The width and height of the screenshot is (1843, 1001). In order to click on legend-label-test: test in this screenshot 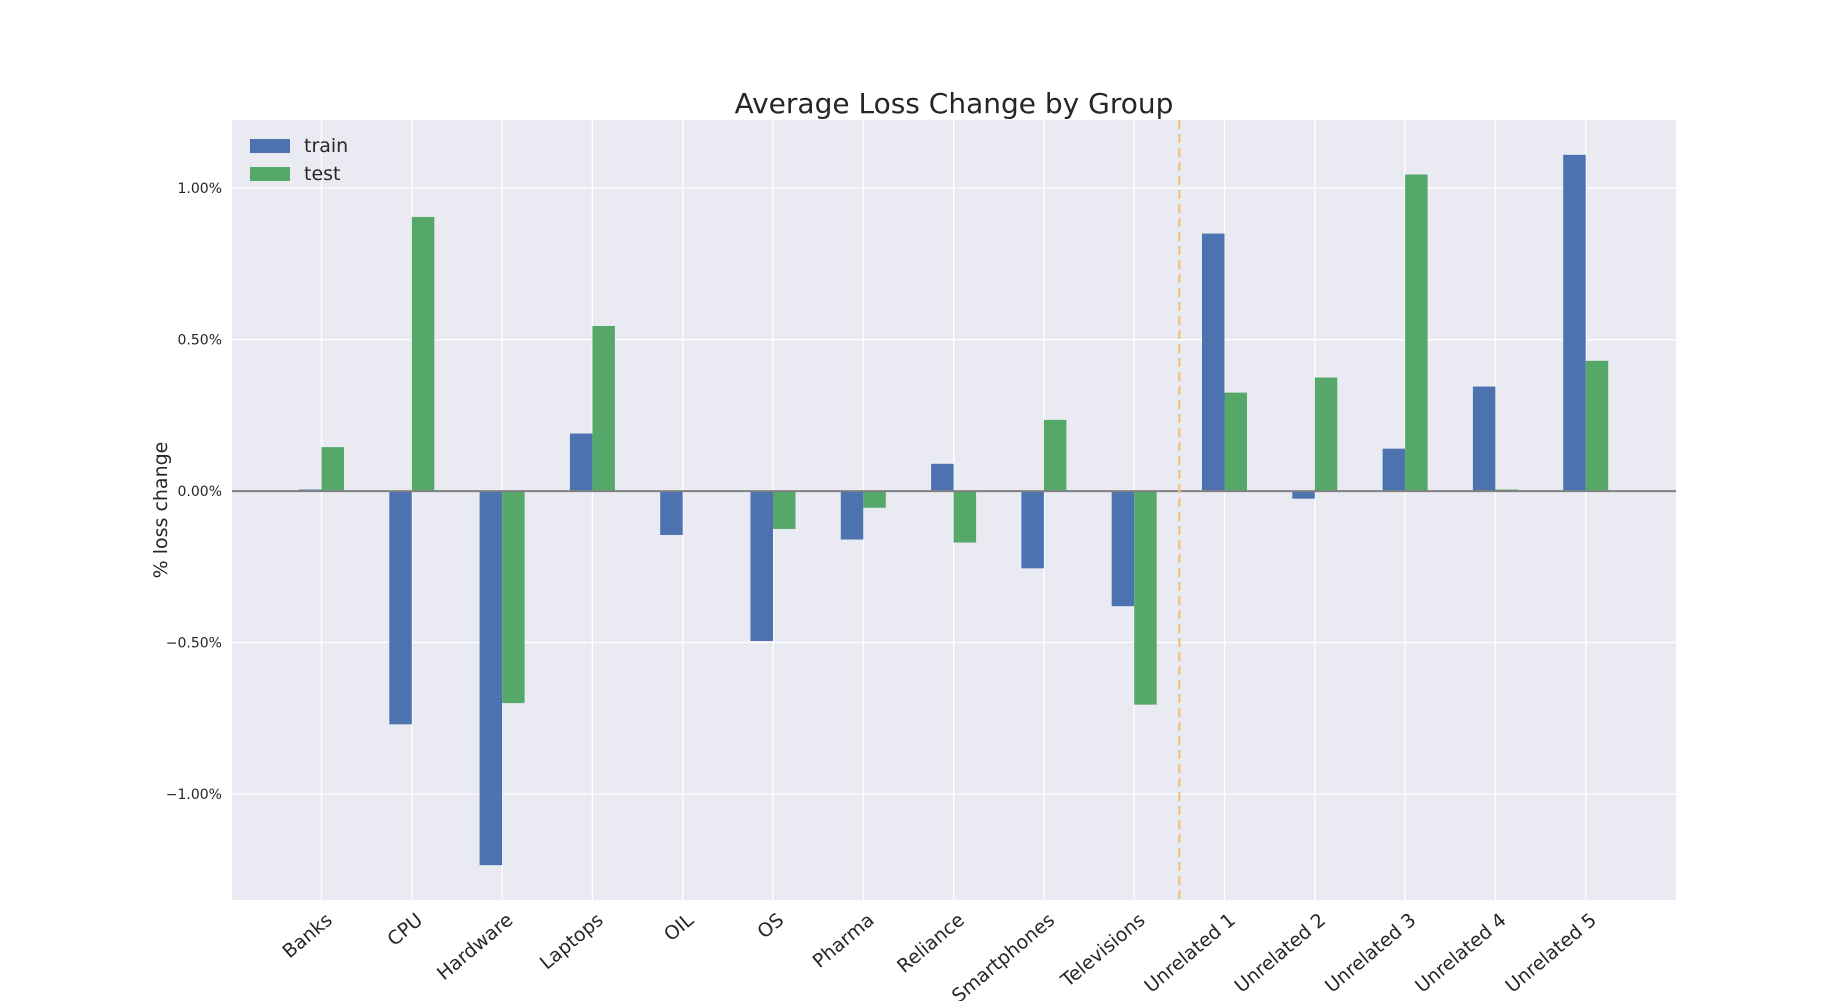, I will do `click(322, 174)`.